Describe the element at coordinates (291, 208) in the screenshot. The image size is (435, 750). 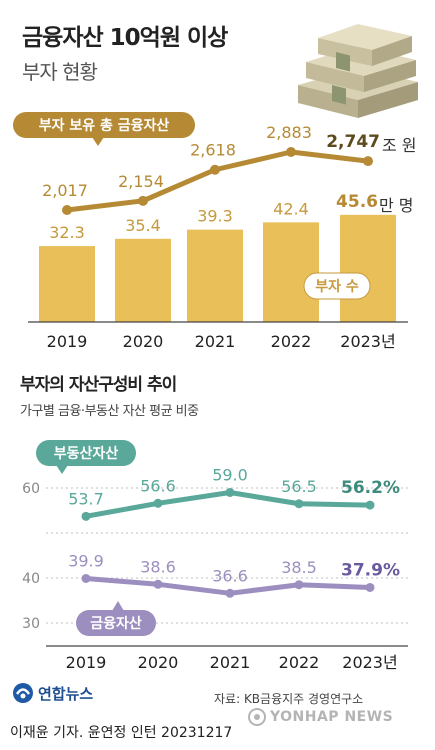
I see `bar-value-label: 42.4` at that location.